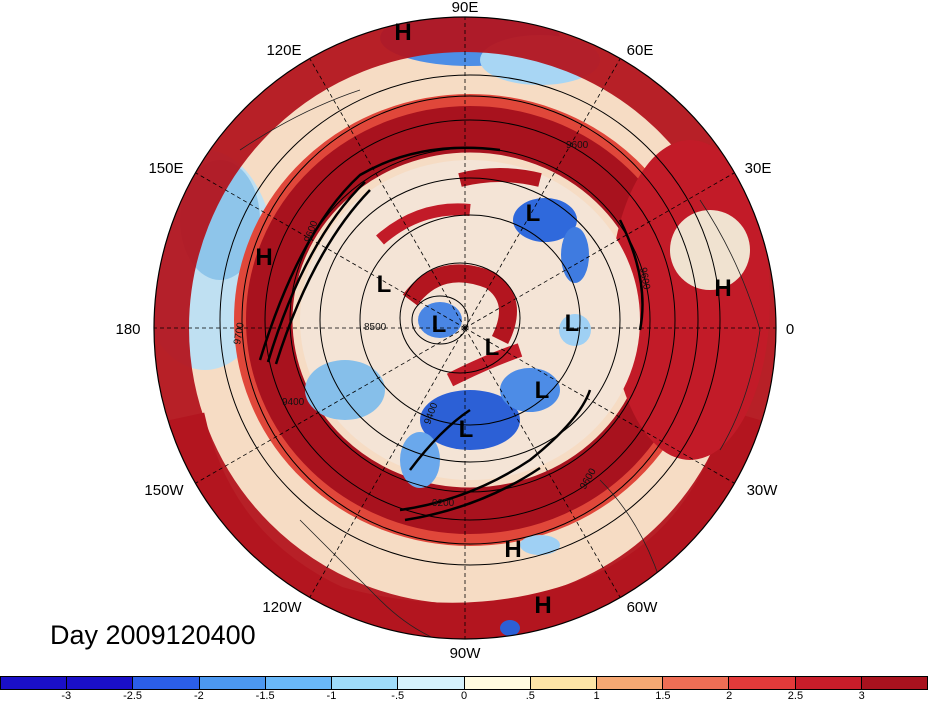  I want to click on lon-label-180: 180, so click(127, 329).